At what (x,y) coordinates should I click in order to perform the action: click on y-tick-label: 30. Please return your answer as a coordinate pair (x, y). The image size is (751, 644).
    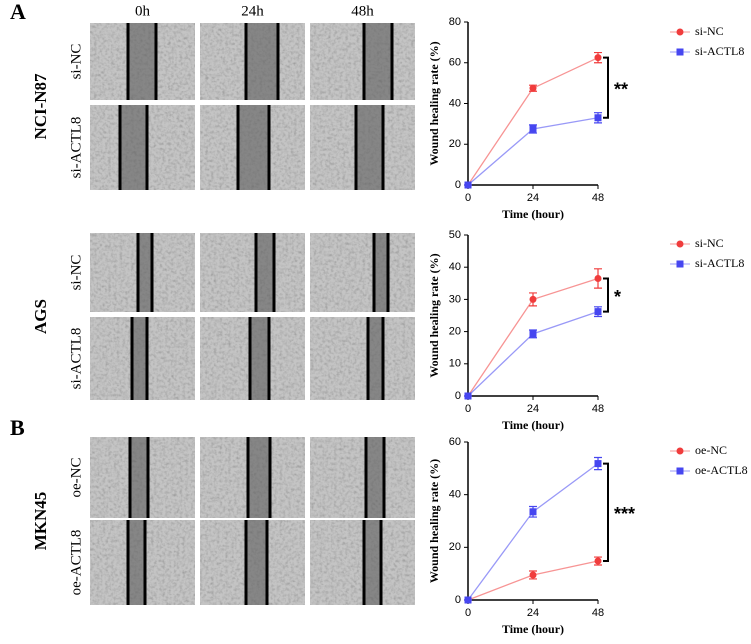
    Looking at the image, I should click on (455, 299).